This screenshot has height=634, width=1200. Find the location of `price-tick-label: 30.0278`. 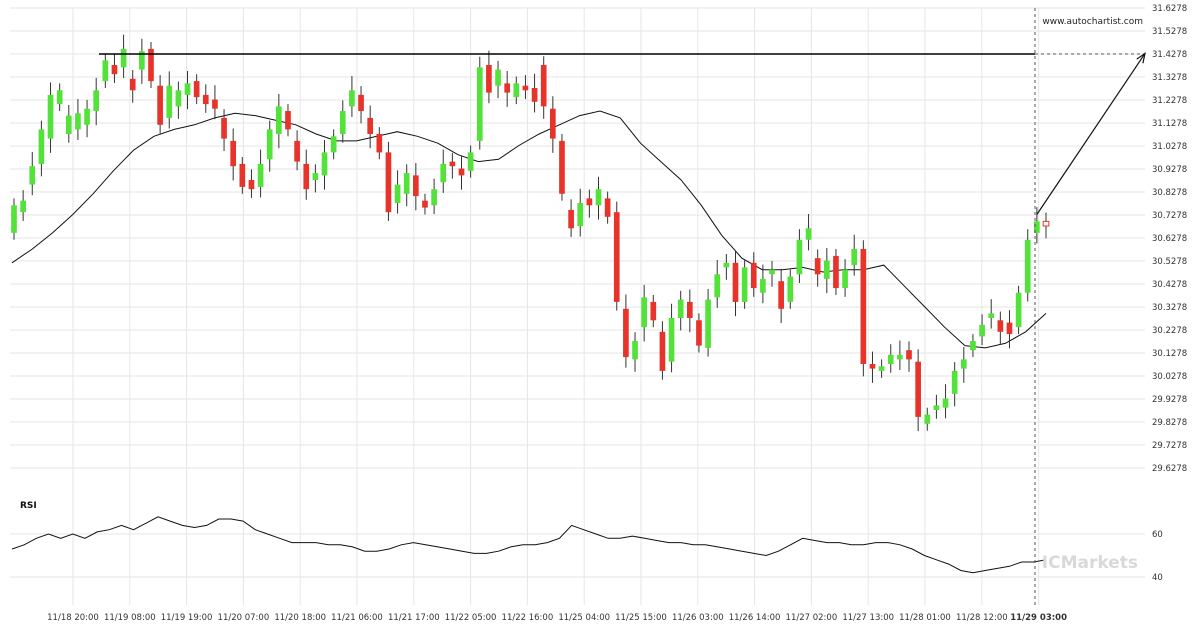

price-tick-label: 30.0278 is located at coordinates (1169, 377).